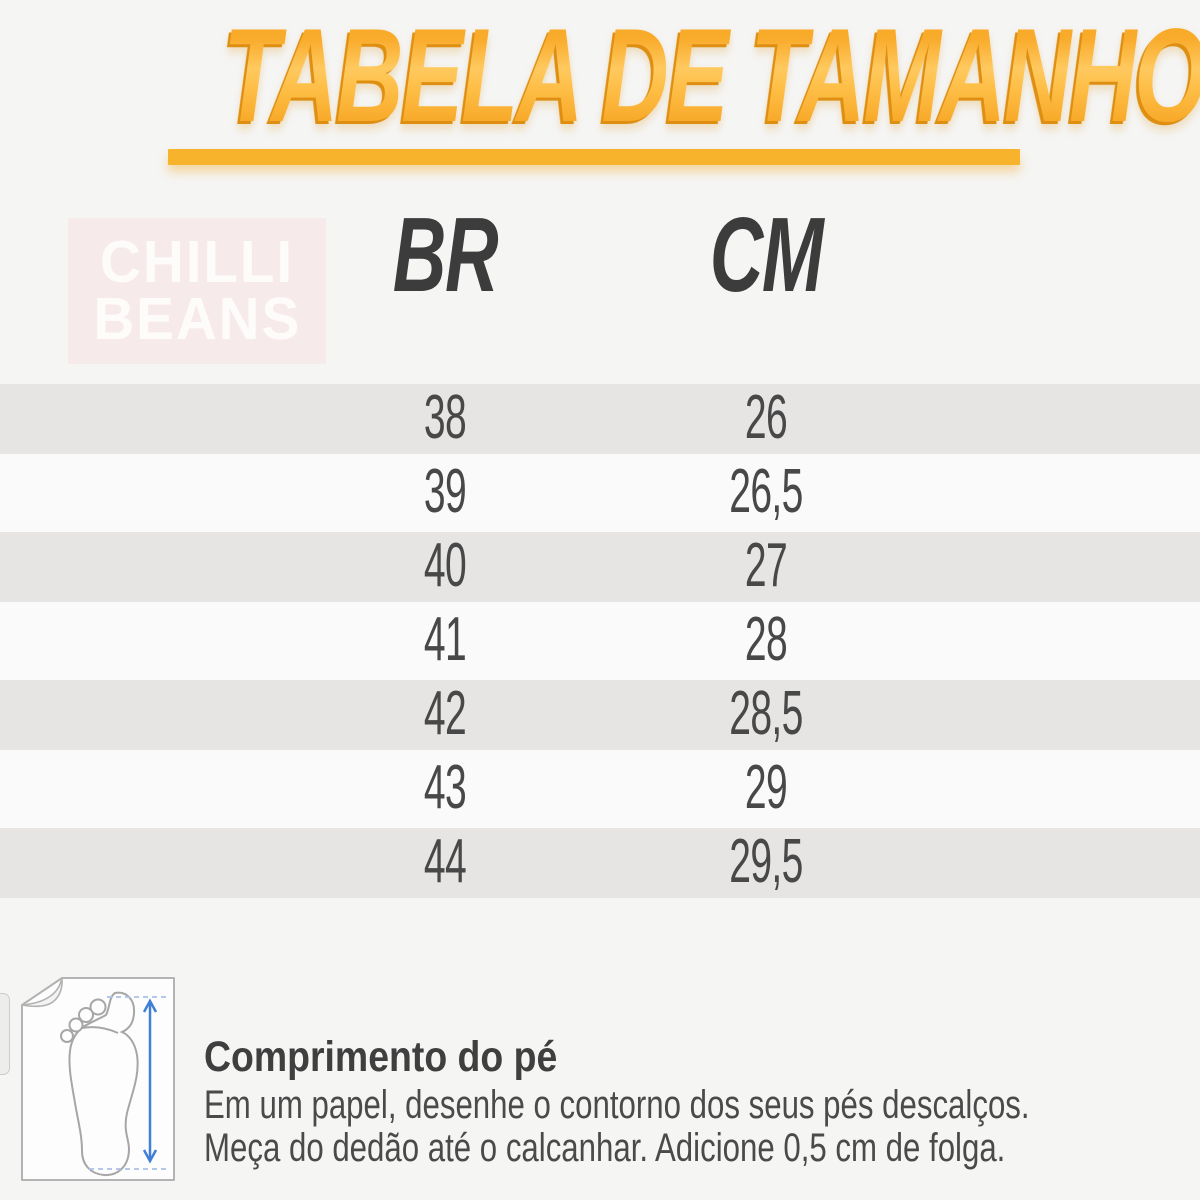 This screenshot has height=1200, width=1200. What do you see at coordinates (42, 992) in the screenshot?
I see `paper-fold-corner` at bounding box center [42, 992].